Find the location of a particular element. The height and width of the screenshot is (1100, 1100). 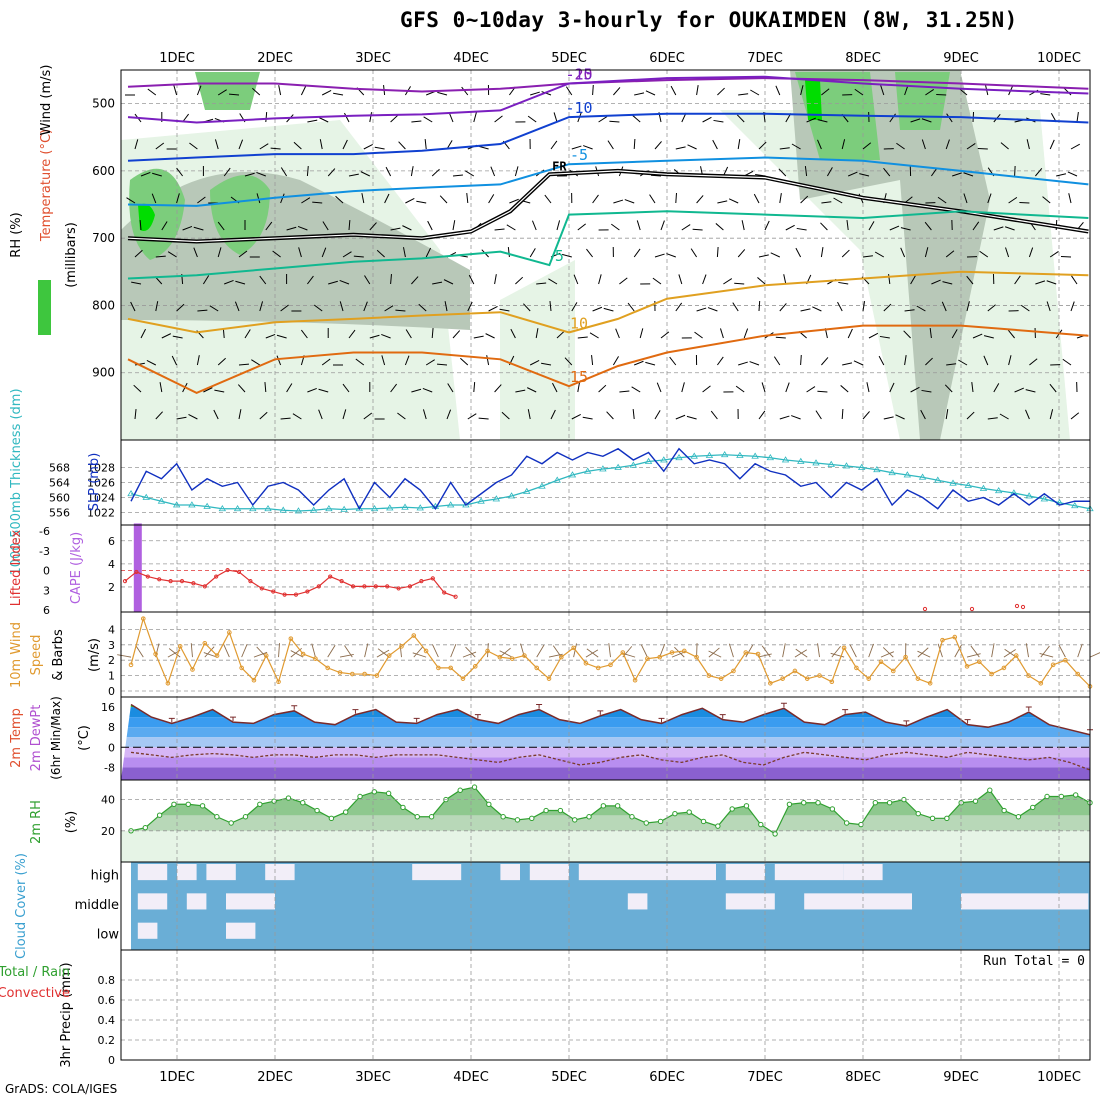

cloud-clear-high is located at coordinates (549, 872).